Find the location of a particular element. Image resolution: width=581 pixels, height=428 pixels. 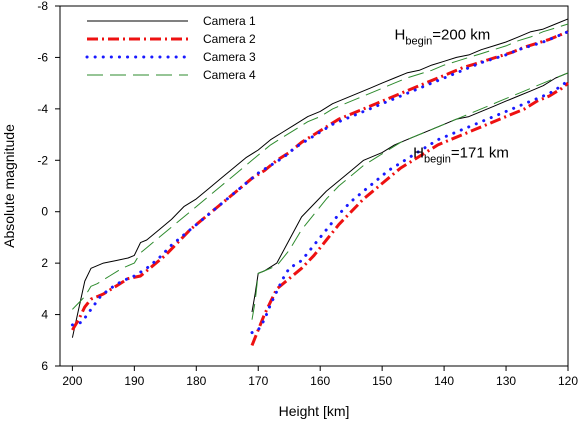

legend-label: Camera 3 is located at coordinates (229, 57).